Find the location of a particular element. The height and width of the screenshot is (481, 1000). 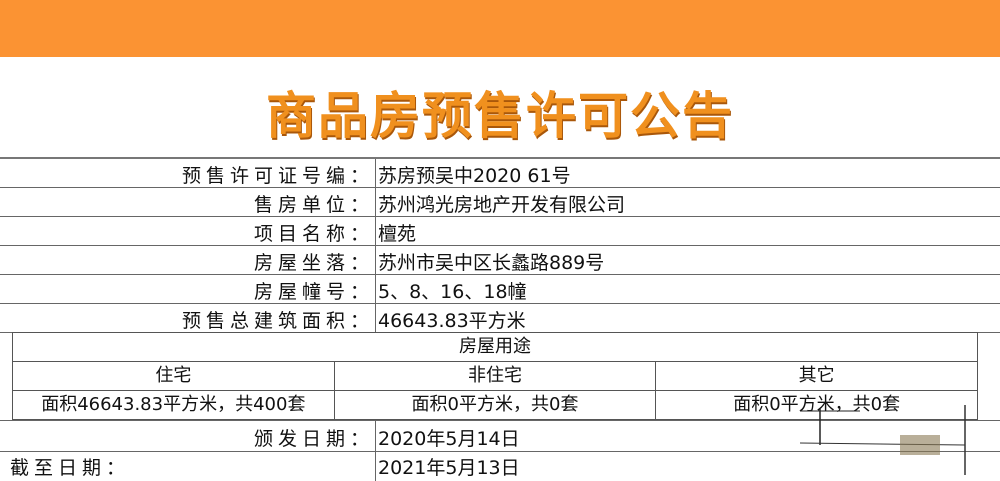

field-value: 5、8、16、18幢 is located at coordinates (452, 292).